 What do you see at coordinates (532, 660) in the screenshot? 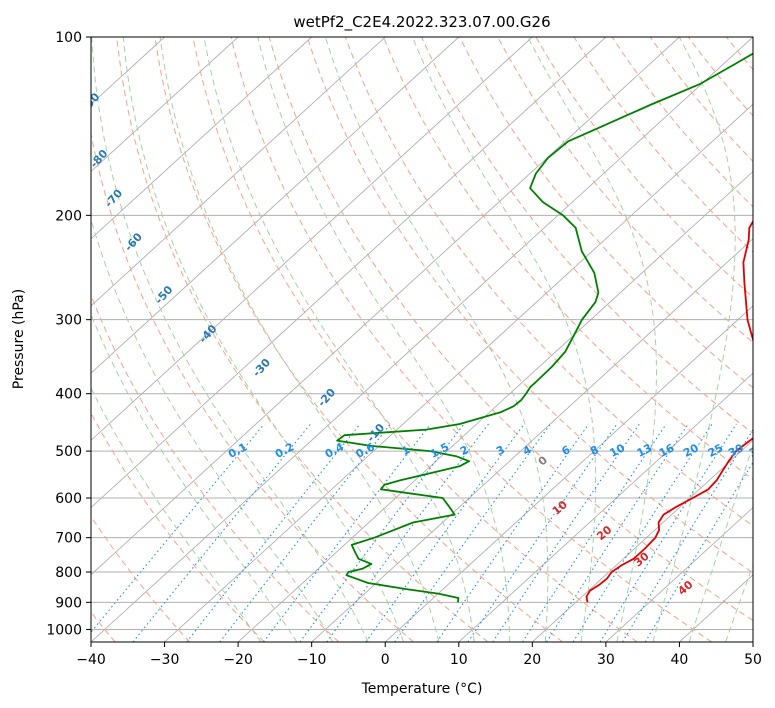
I see `x-tick-label: 20` at bounding box center [532, 660].